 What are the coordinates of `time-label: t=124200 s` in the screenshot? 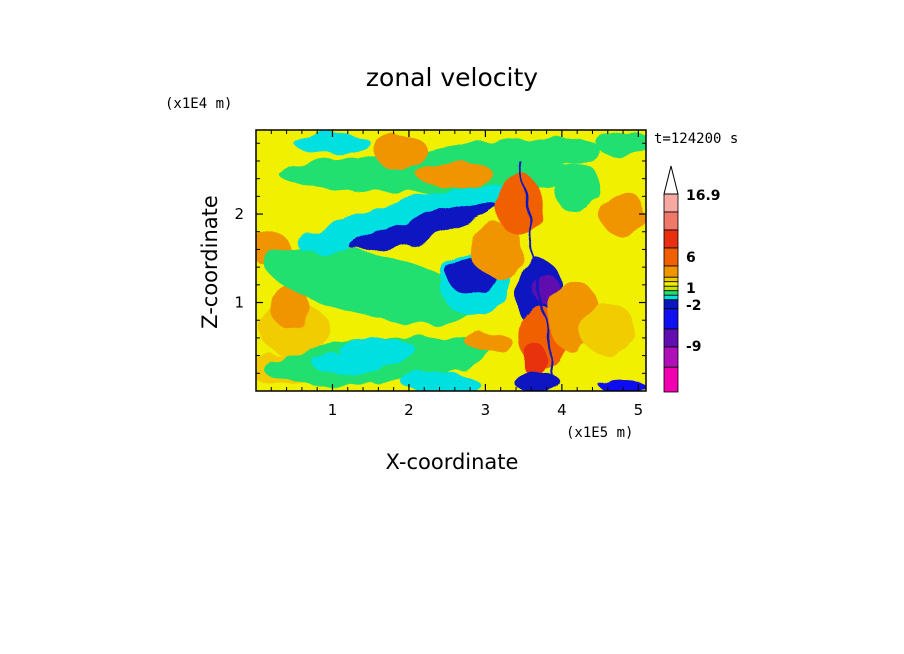 It's located at (696, 139).